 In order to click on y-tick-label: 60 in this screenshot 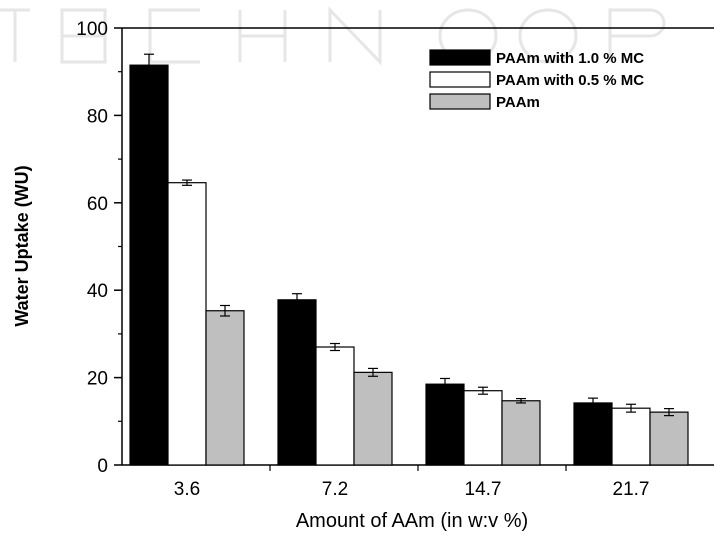, I will do `click(97, 204)`.